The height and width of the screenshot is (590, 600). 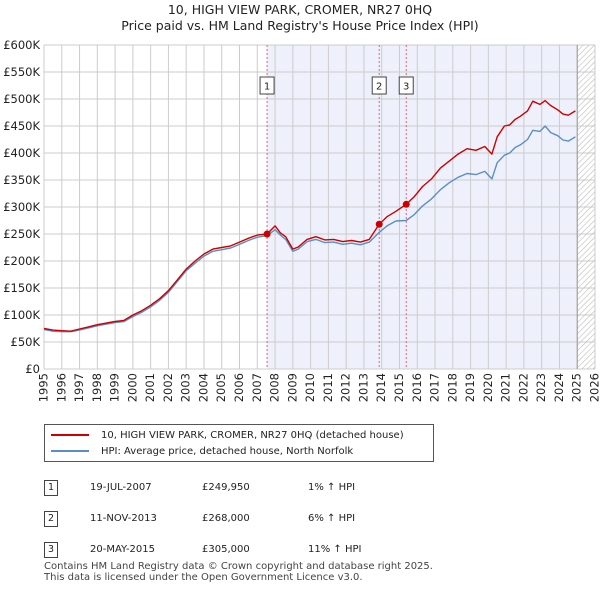 I want to click on x-tick-label: 2022, so click(x=523, y=387).